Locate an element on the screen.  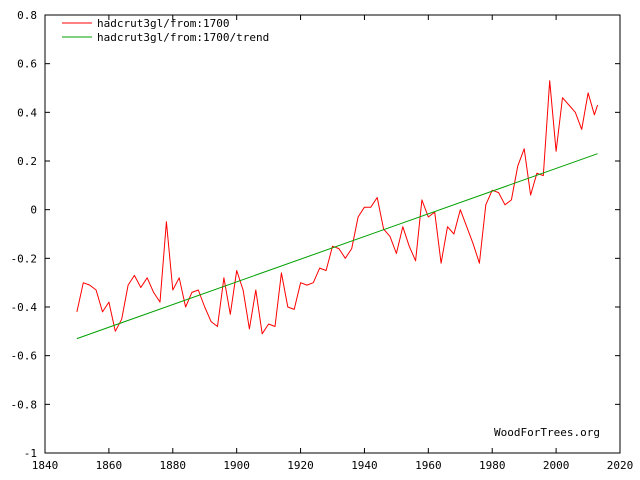
y-tick-label: 0 is located at coordinates (33, 210).